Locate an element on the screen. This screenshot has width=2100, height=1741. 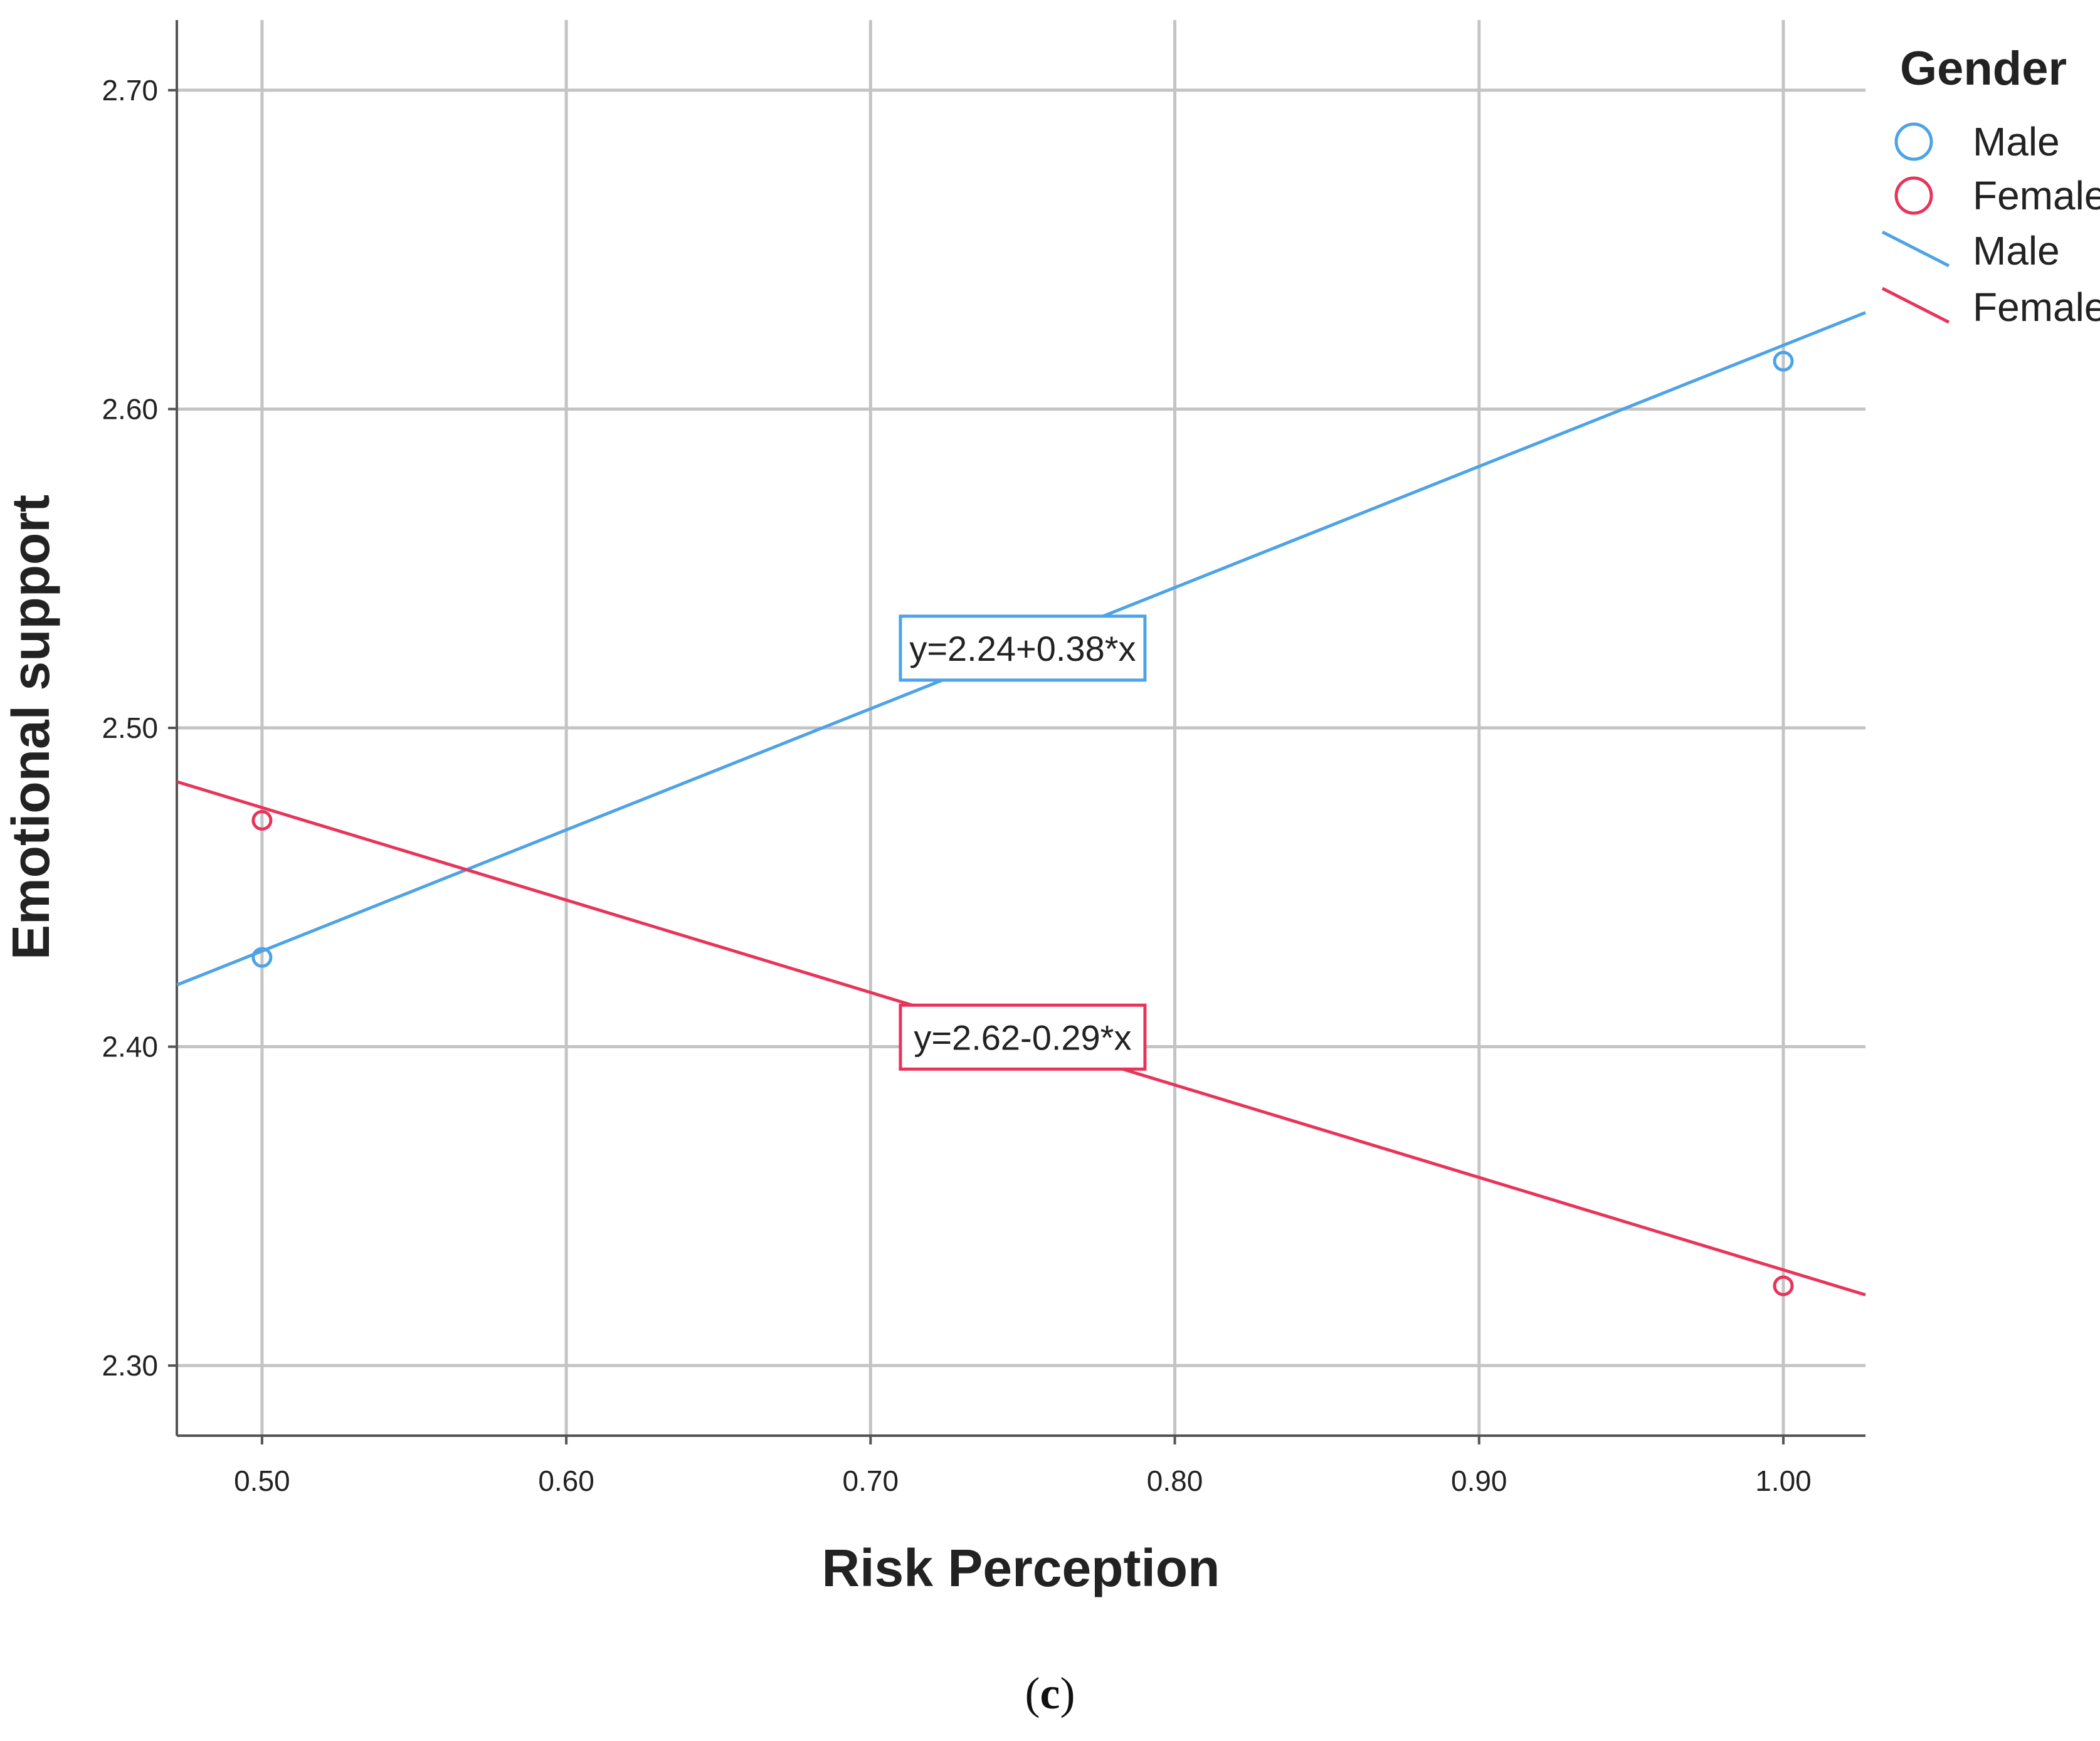
x-axis-title: Risk Perception is located at coordinates (1021, 1567).